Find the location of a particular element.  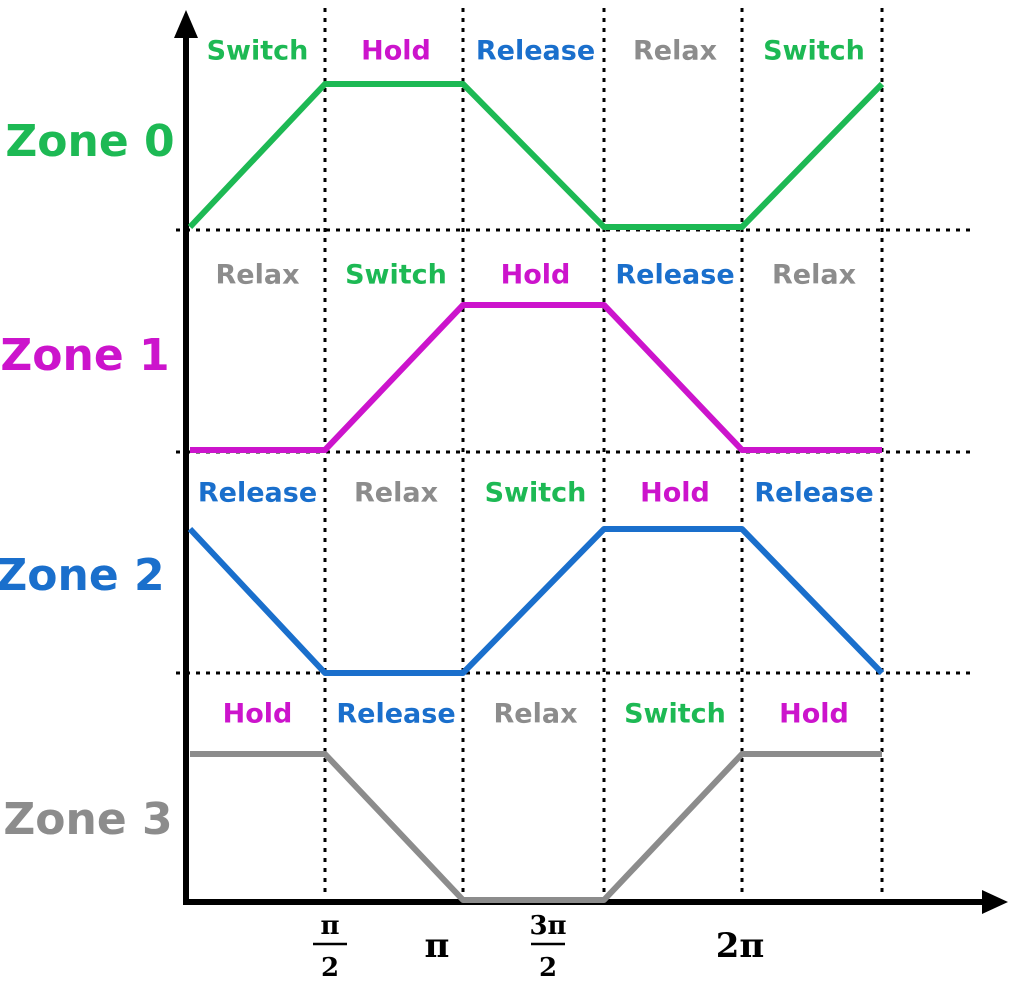

x-tick-label: 2π is located at coordinates (740, 946).